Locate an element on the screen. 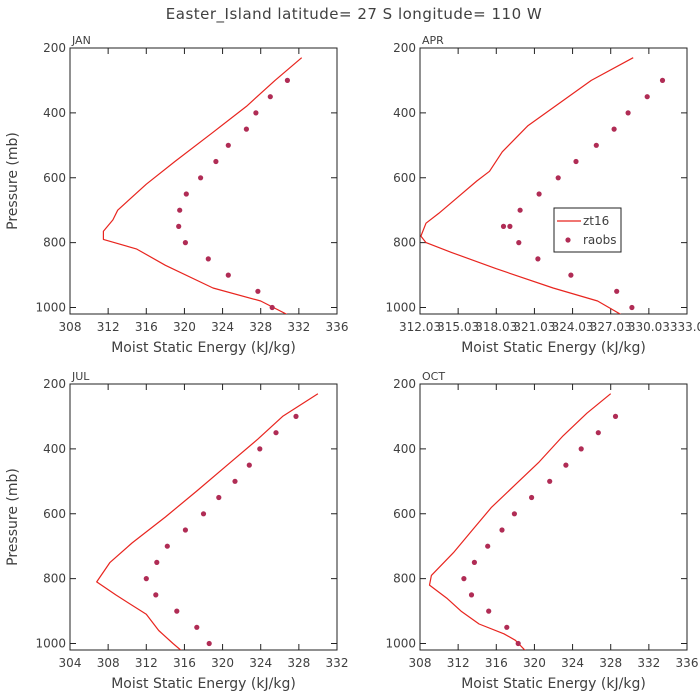 This screenshot has width=700, height=700. x-tick-label: 324.03 is located at coordinates (573, 327).